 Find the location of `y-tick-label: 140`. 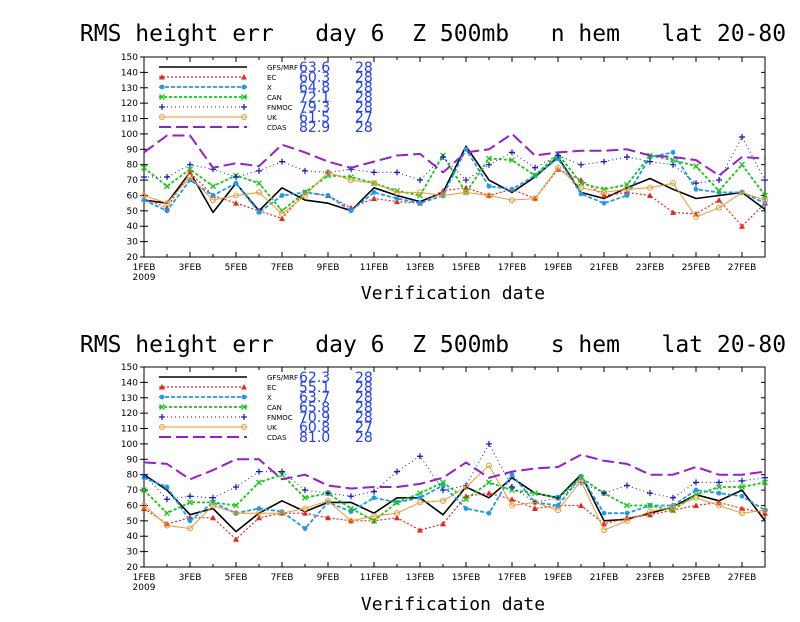

y-tick-label: 140 is located at coordinates (129, 73).